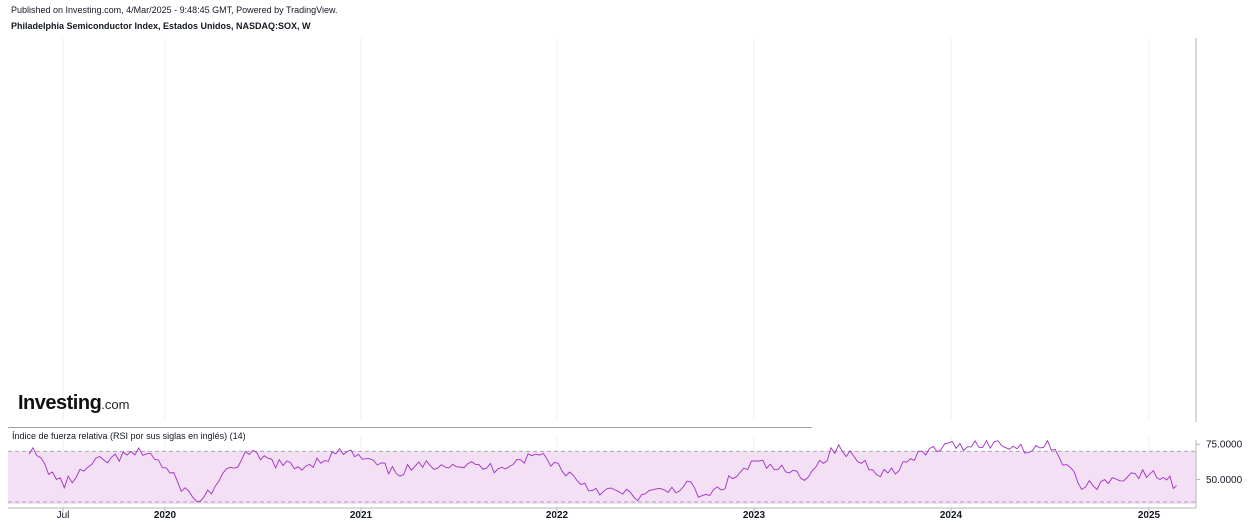 The height and width of the screenshot is (527, 1255). Describe the element at coordinates (951, 515) in the screenshot. I see `time-tick-label: 2024` at that location.